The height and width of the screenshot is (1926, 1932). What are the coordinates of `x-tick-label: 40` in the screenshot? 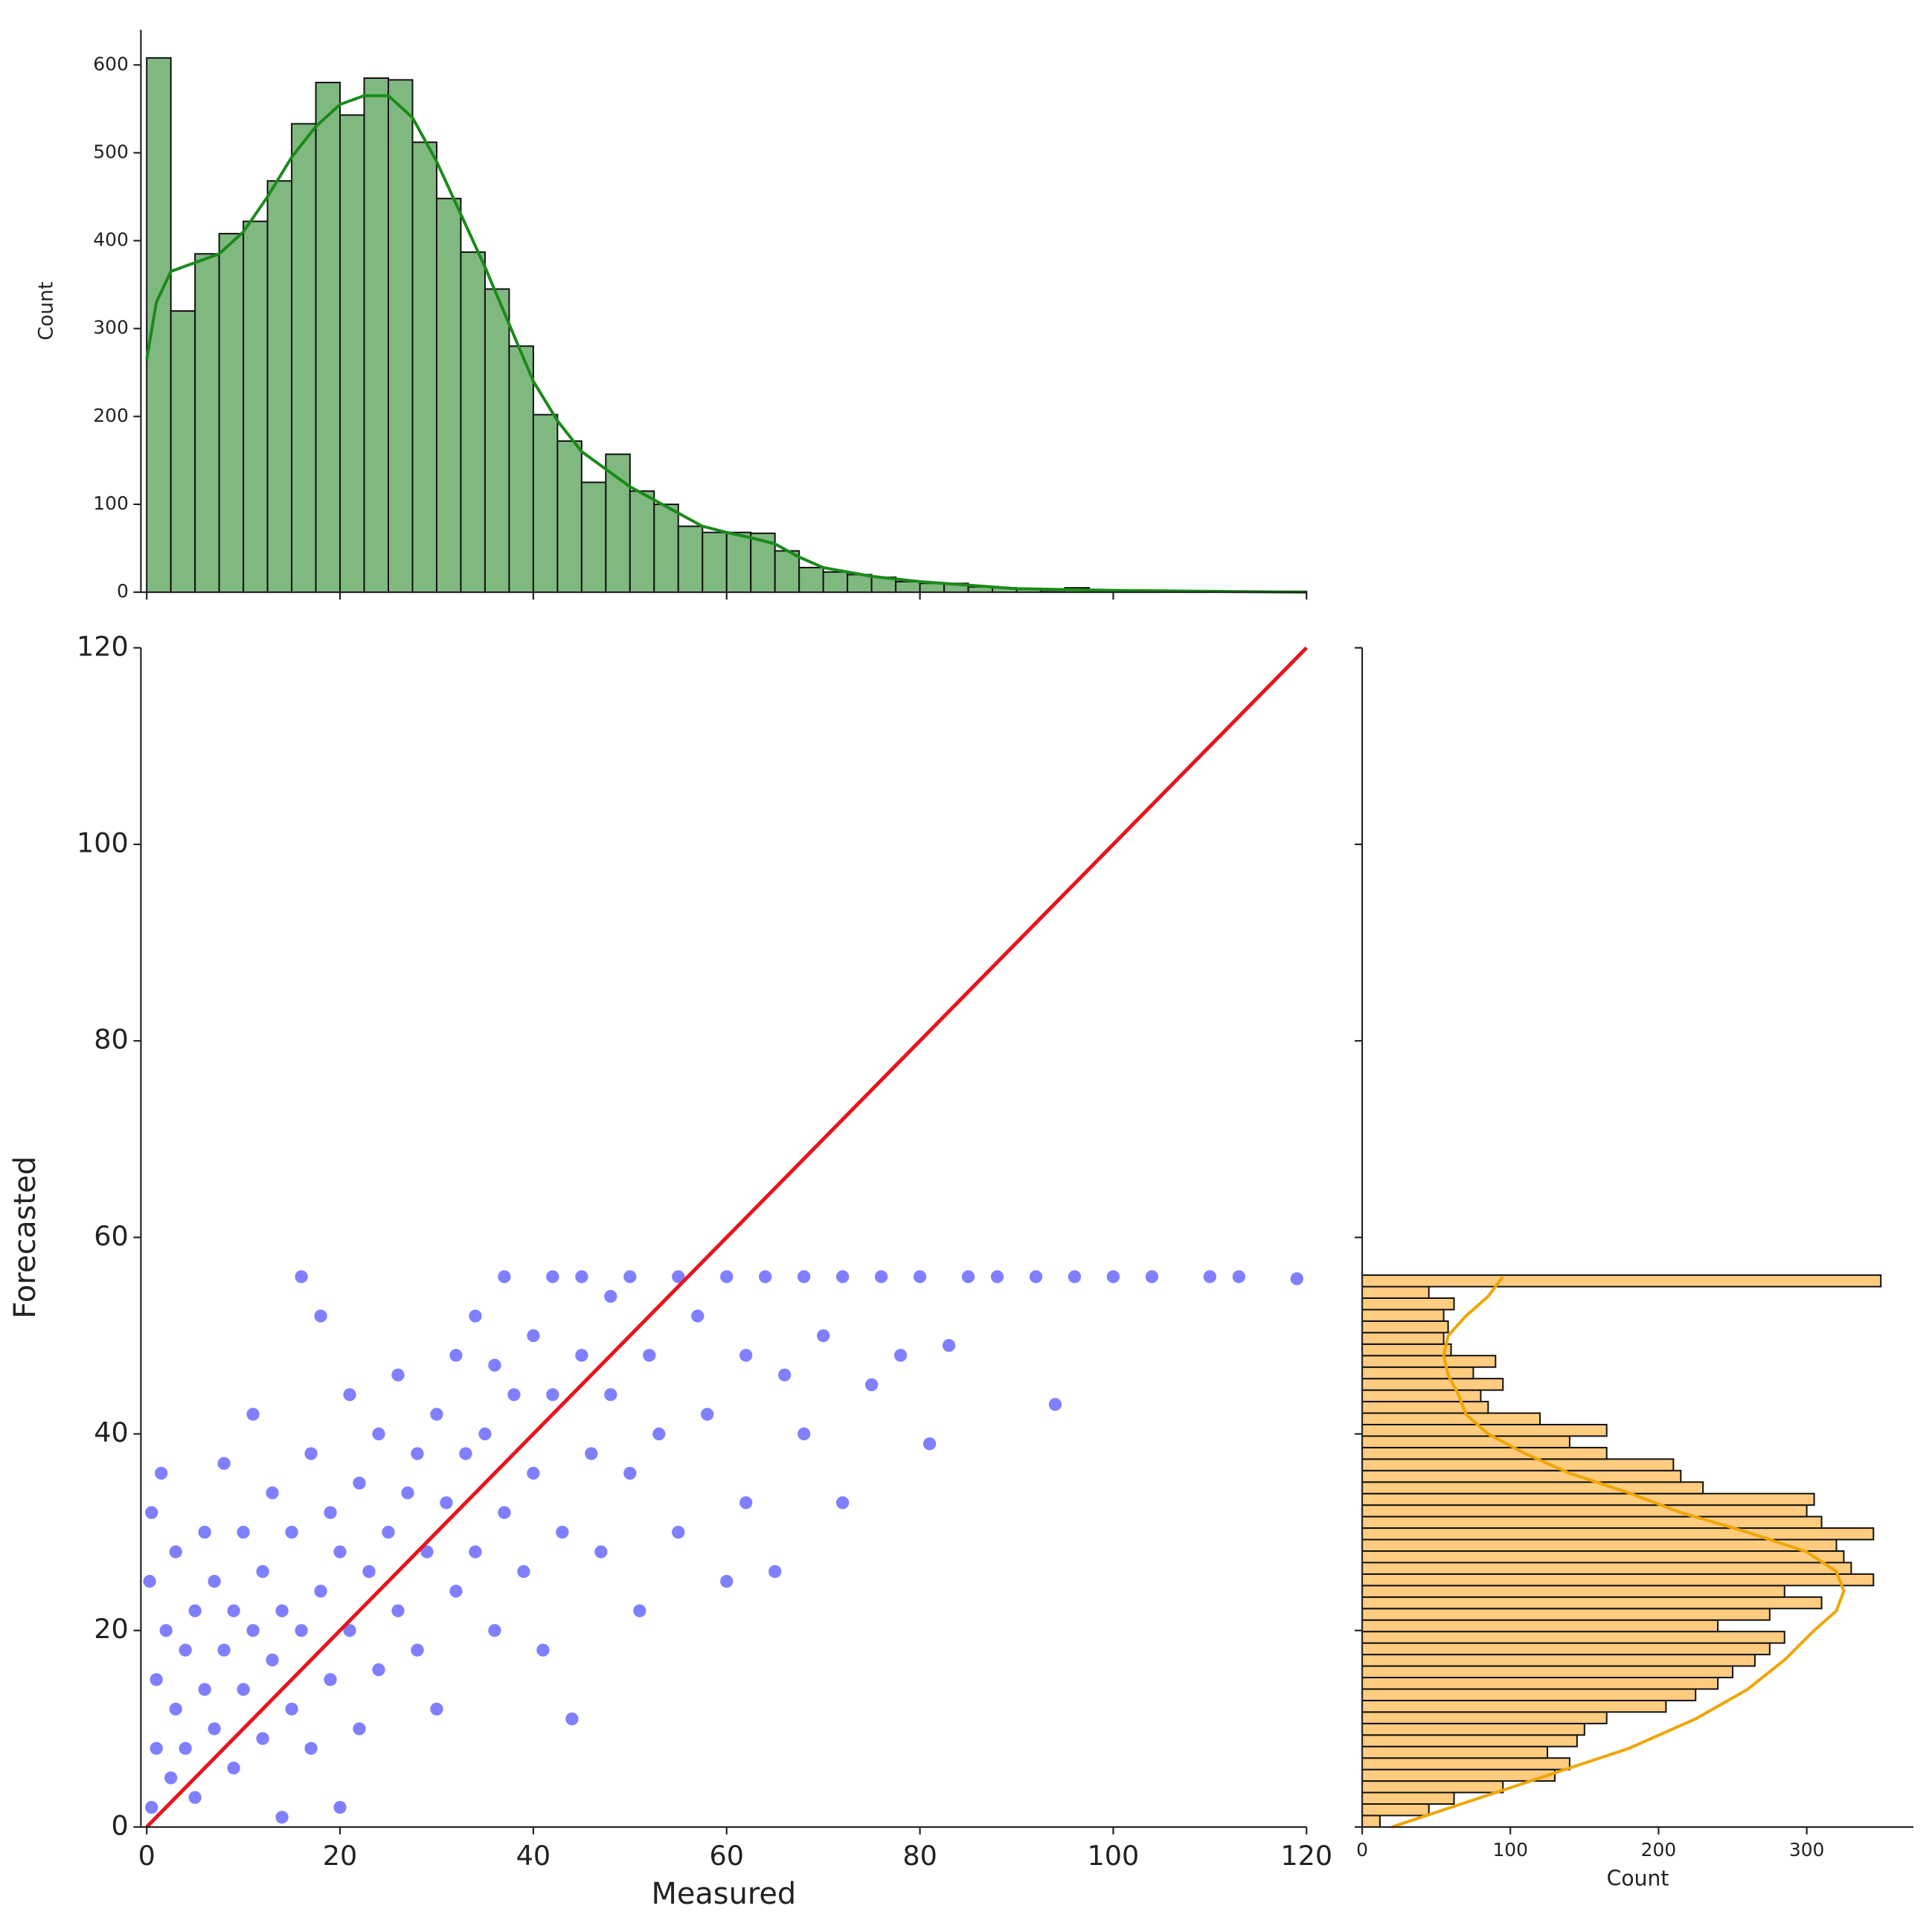 It's located at (533, 1856).